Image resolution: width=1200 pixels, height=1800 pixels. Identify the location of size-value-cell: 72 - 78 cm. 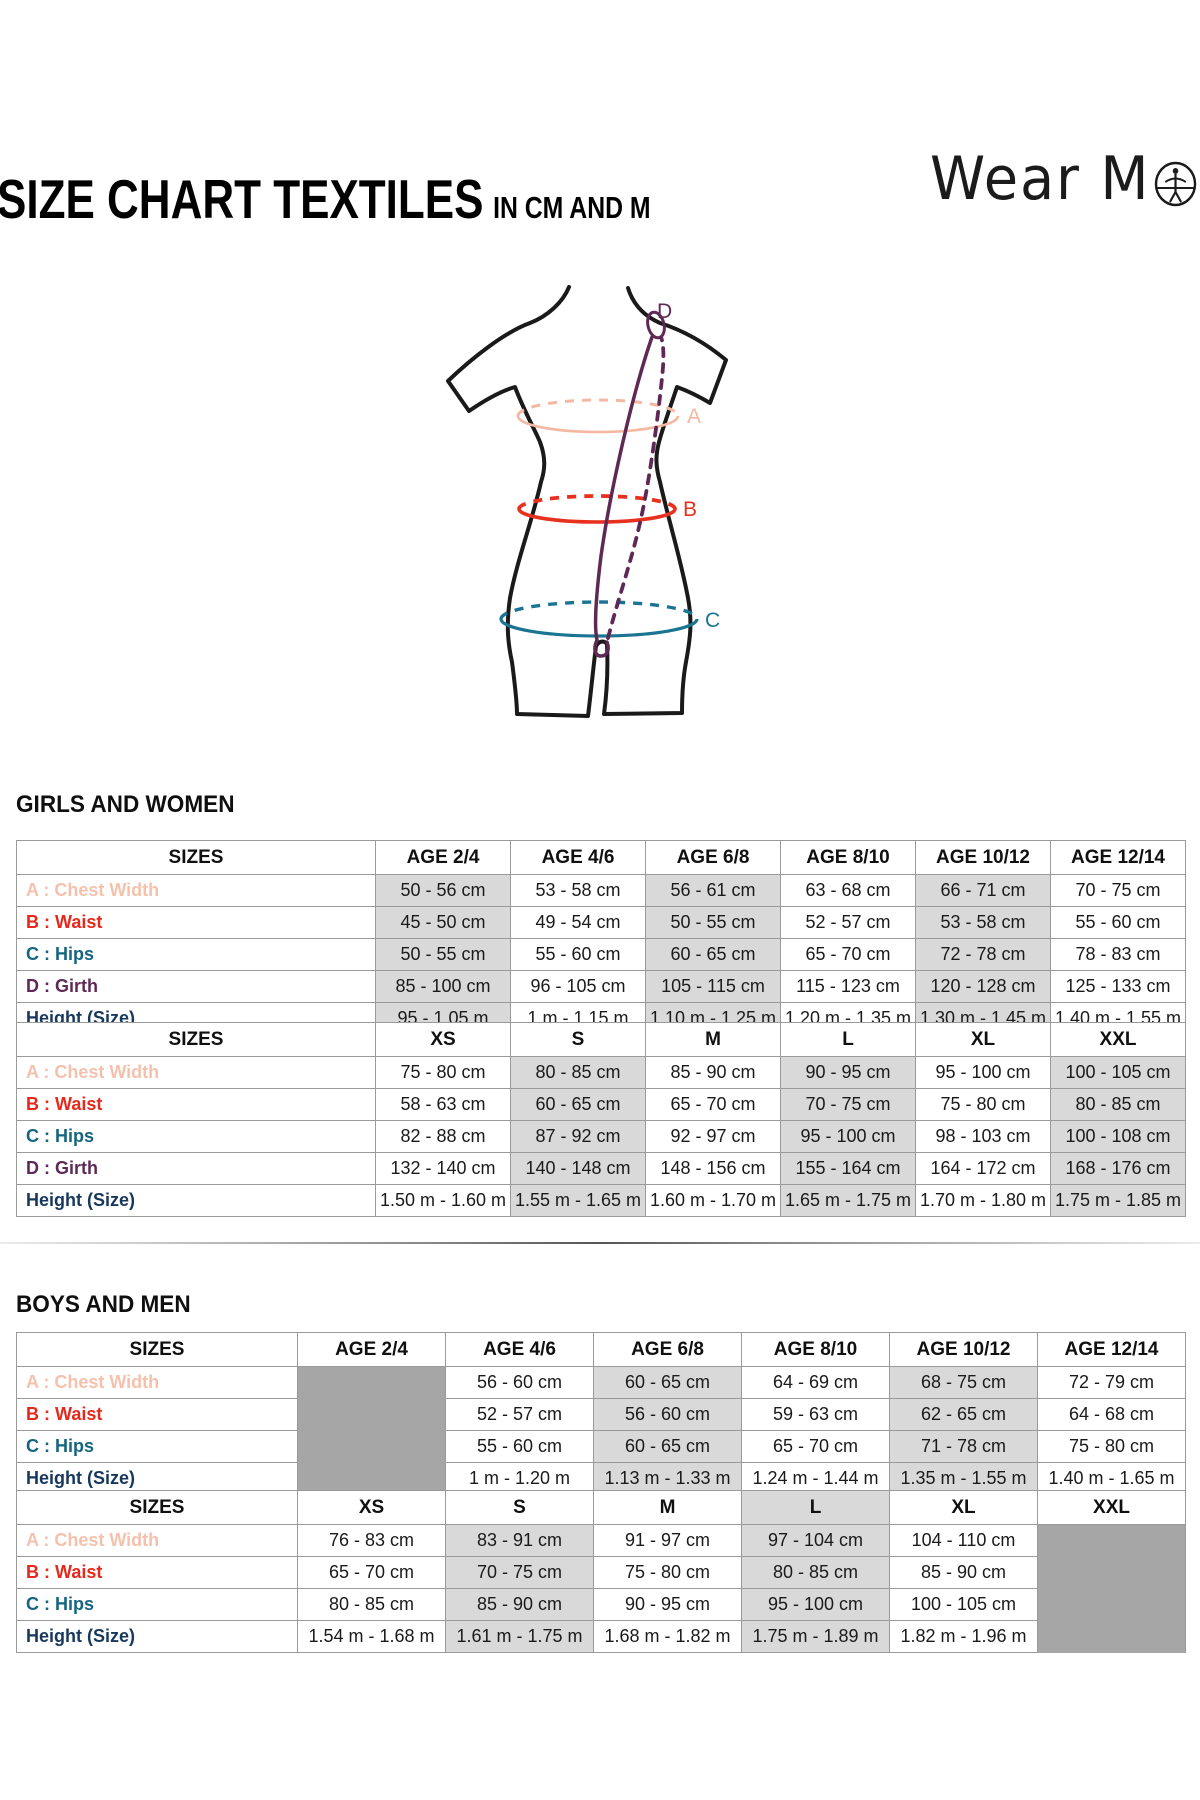
(983, 954).